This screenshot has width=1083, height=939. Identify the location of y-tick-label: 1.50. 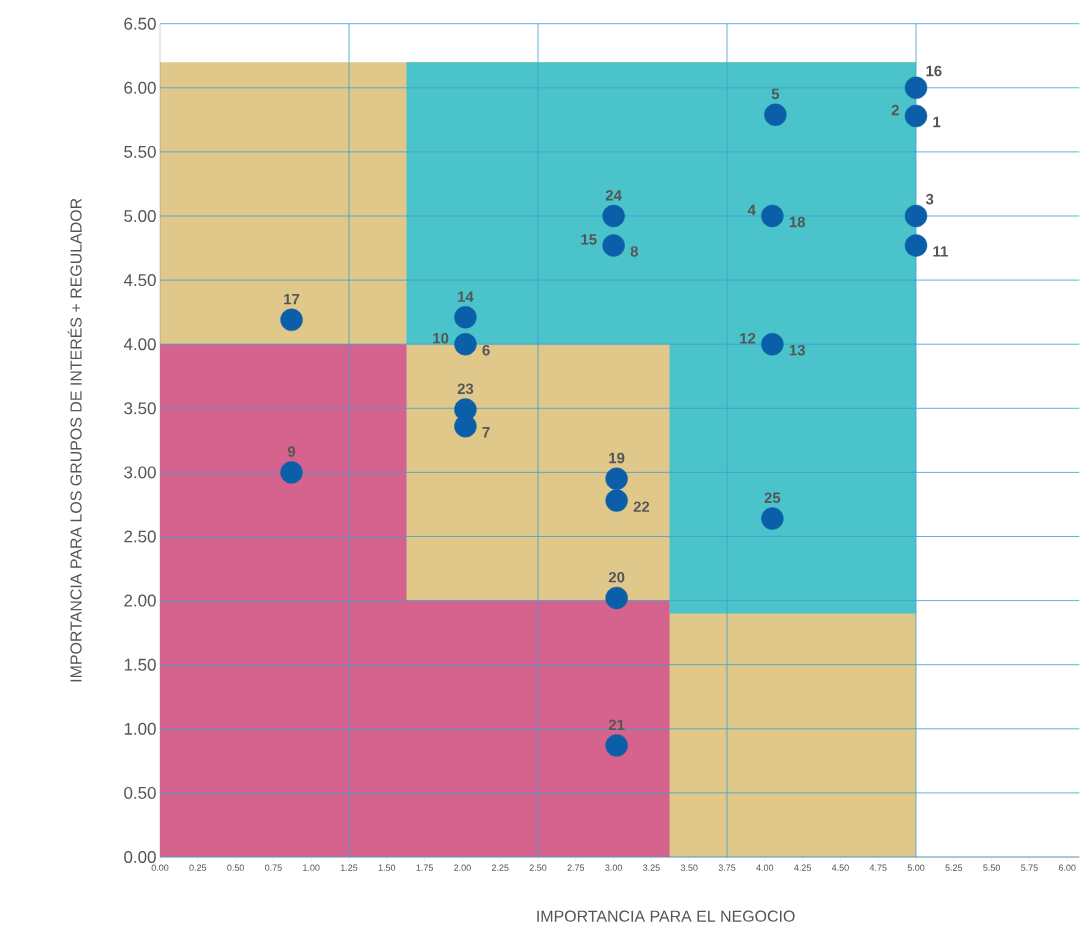
(140, 664).